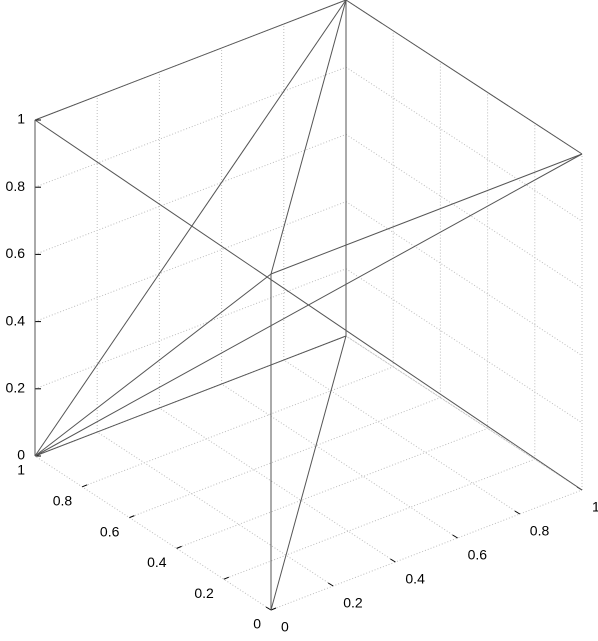 This screenshot has width=598, height=641. I want to click on y-tick-label: 0.4, so click(157, 562).